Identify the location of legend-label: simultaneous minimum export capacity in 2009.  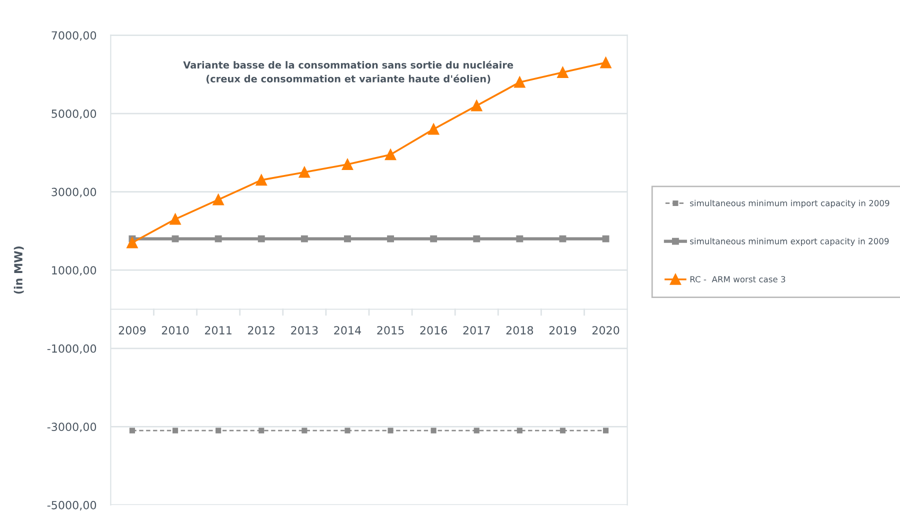
(789, 242).